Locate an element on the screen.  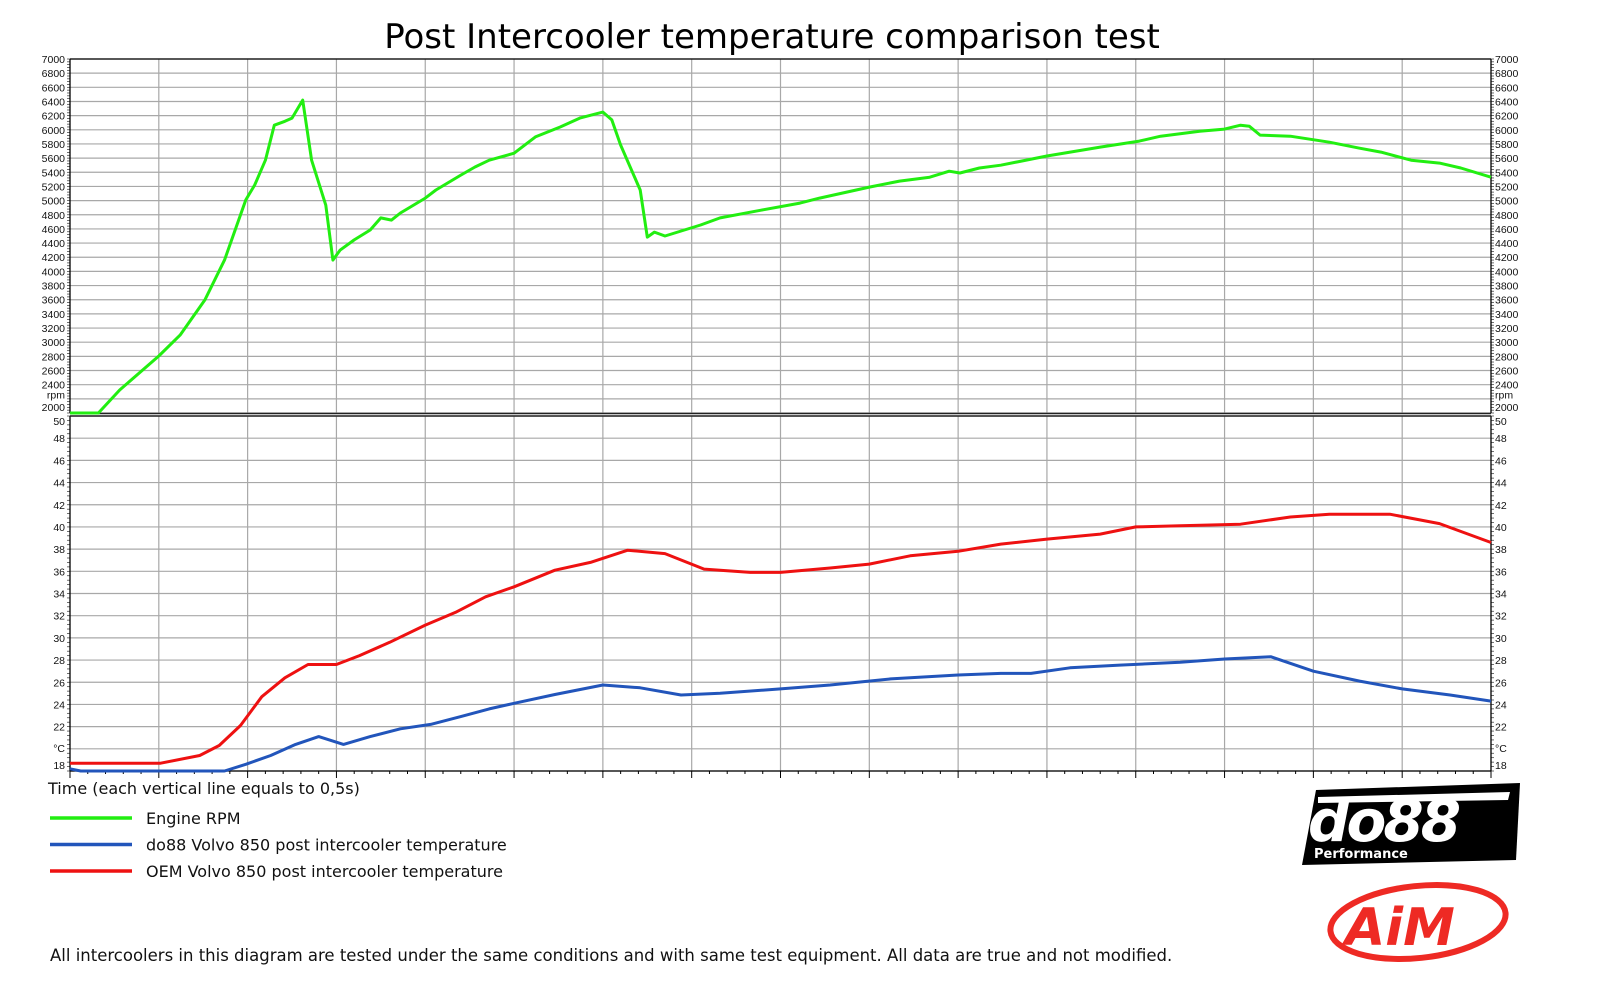
y-tick-label: 5200 is located at coordinates (54, 187).